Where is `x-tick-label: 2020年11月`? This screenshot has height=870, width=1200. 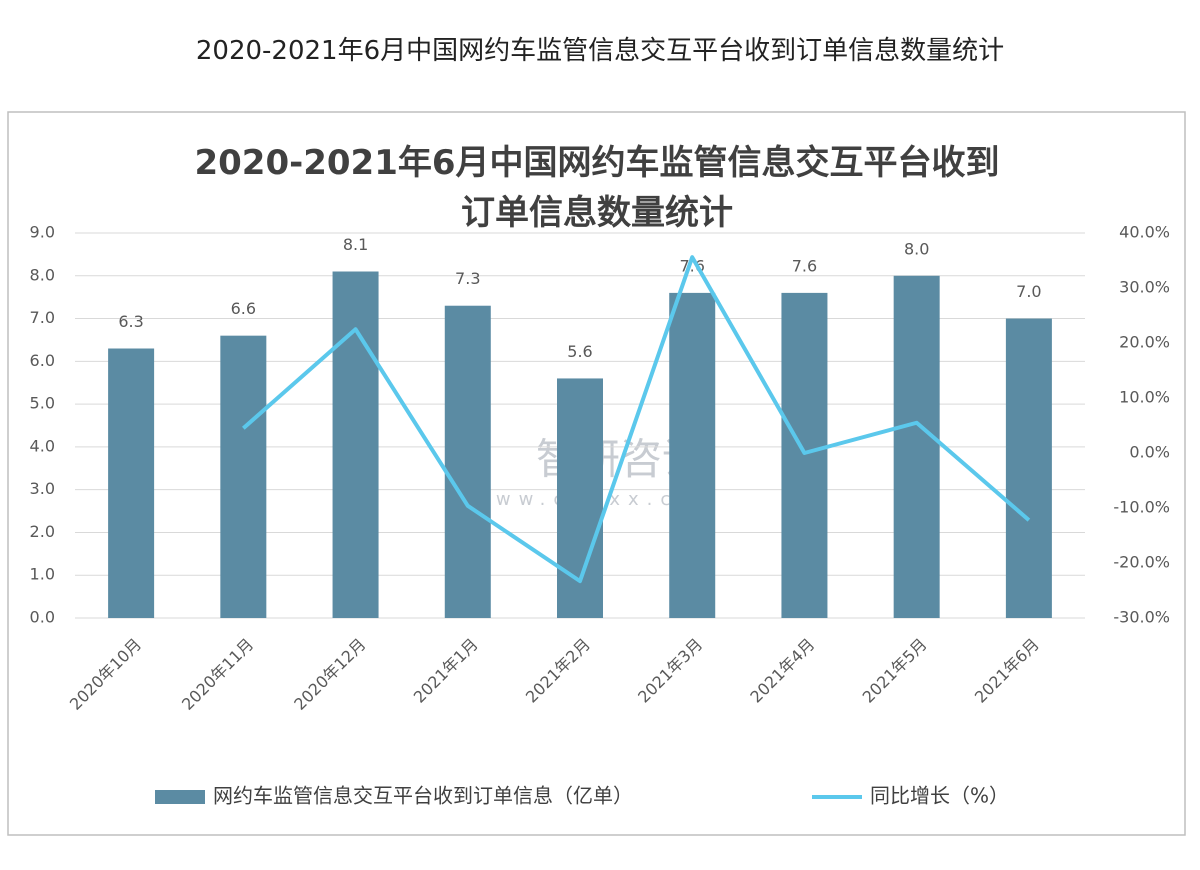 x-tick-label: 2020年11月 is located at coordinates (217, 674).